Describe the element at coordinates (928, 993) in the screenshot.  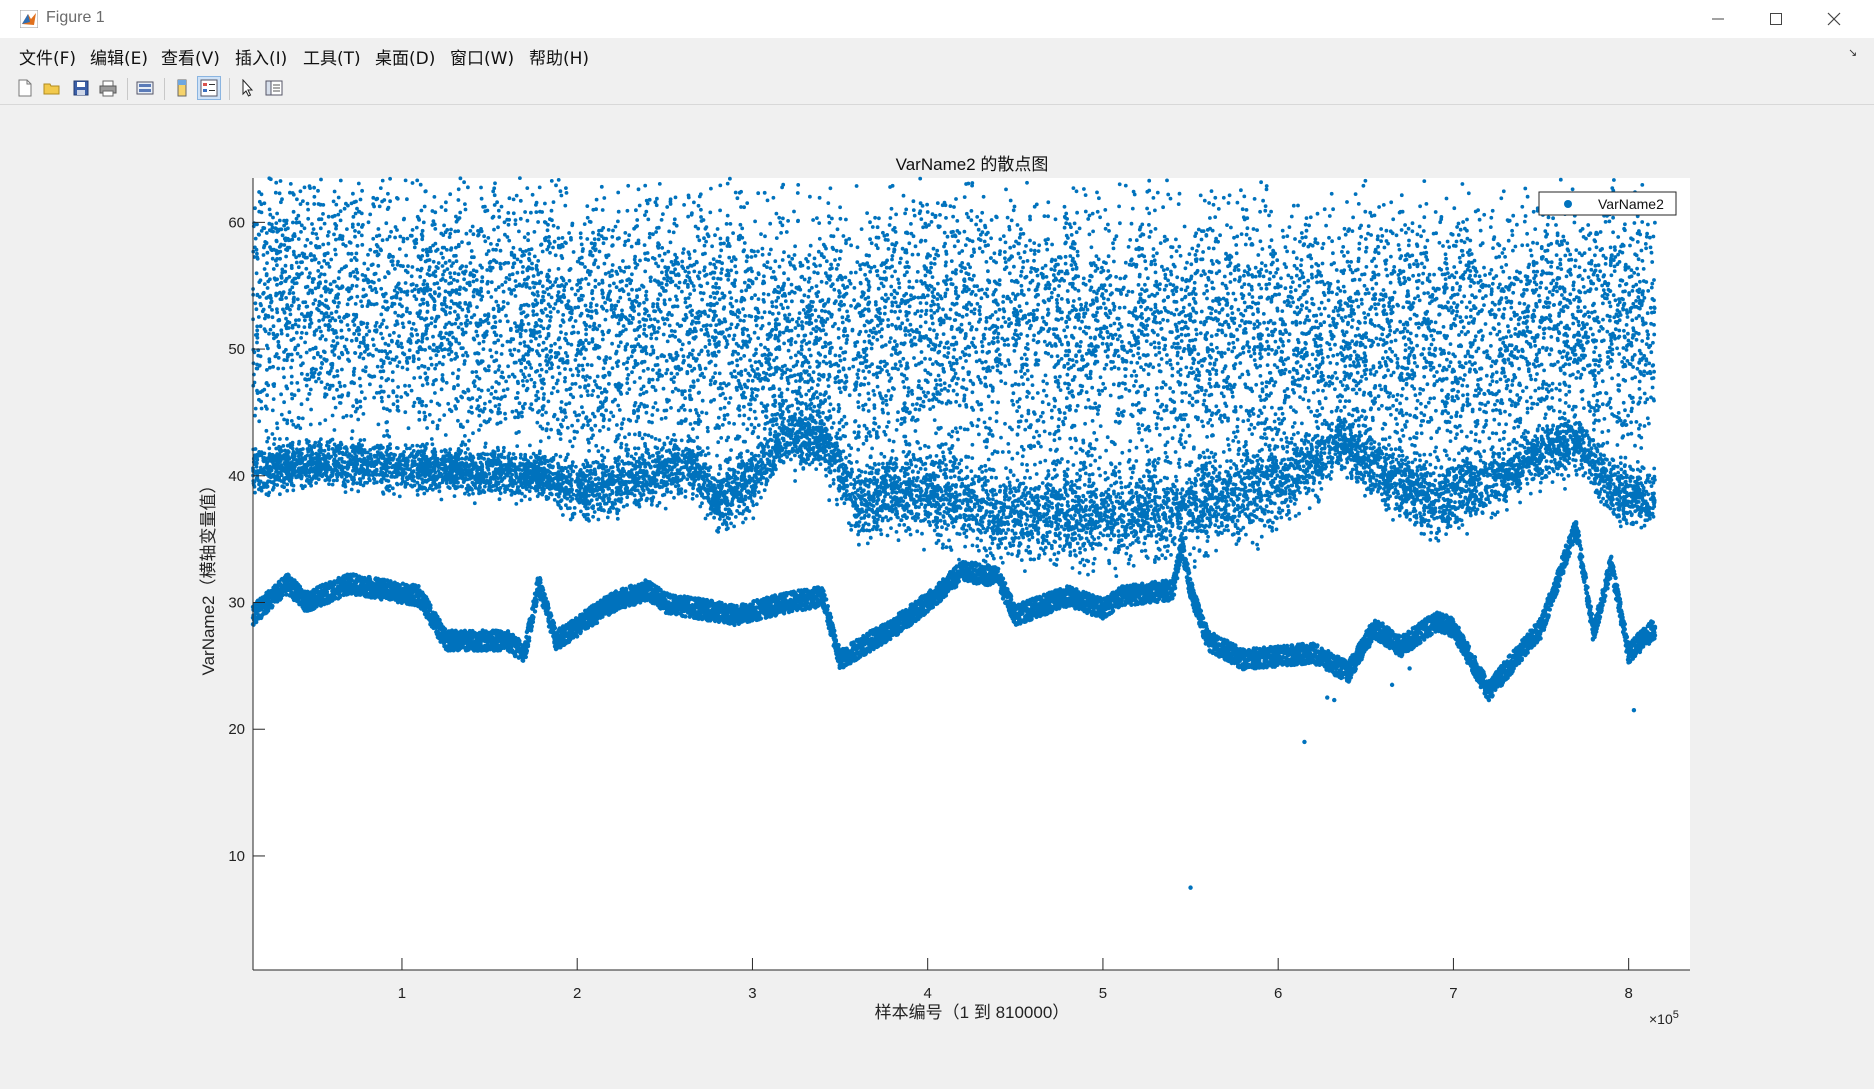
I see `x-tick-label: 4` at that location.